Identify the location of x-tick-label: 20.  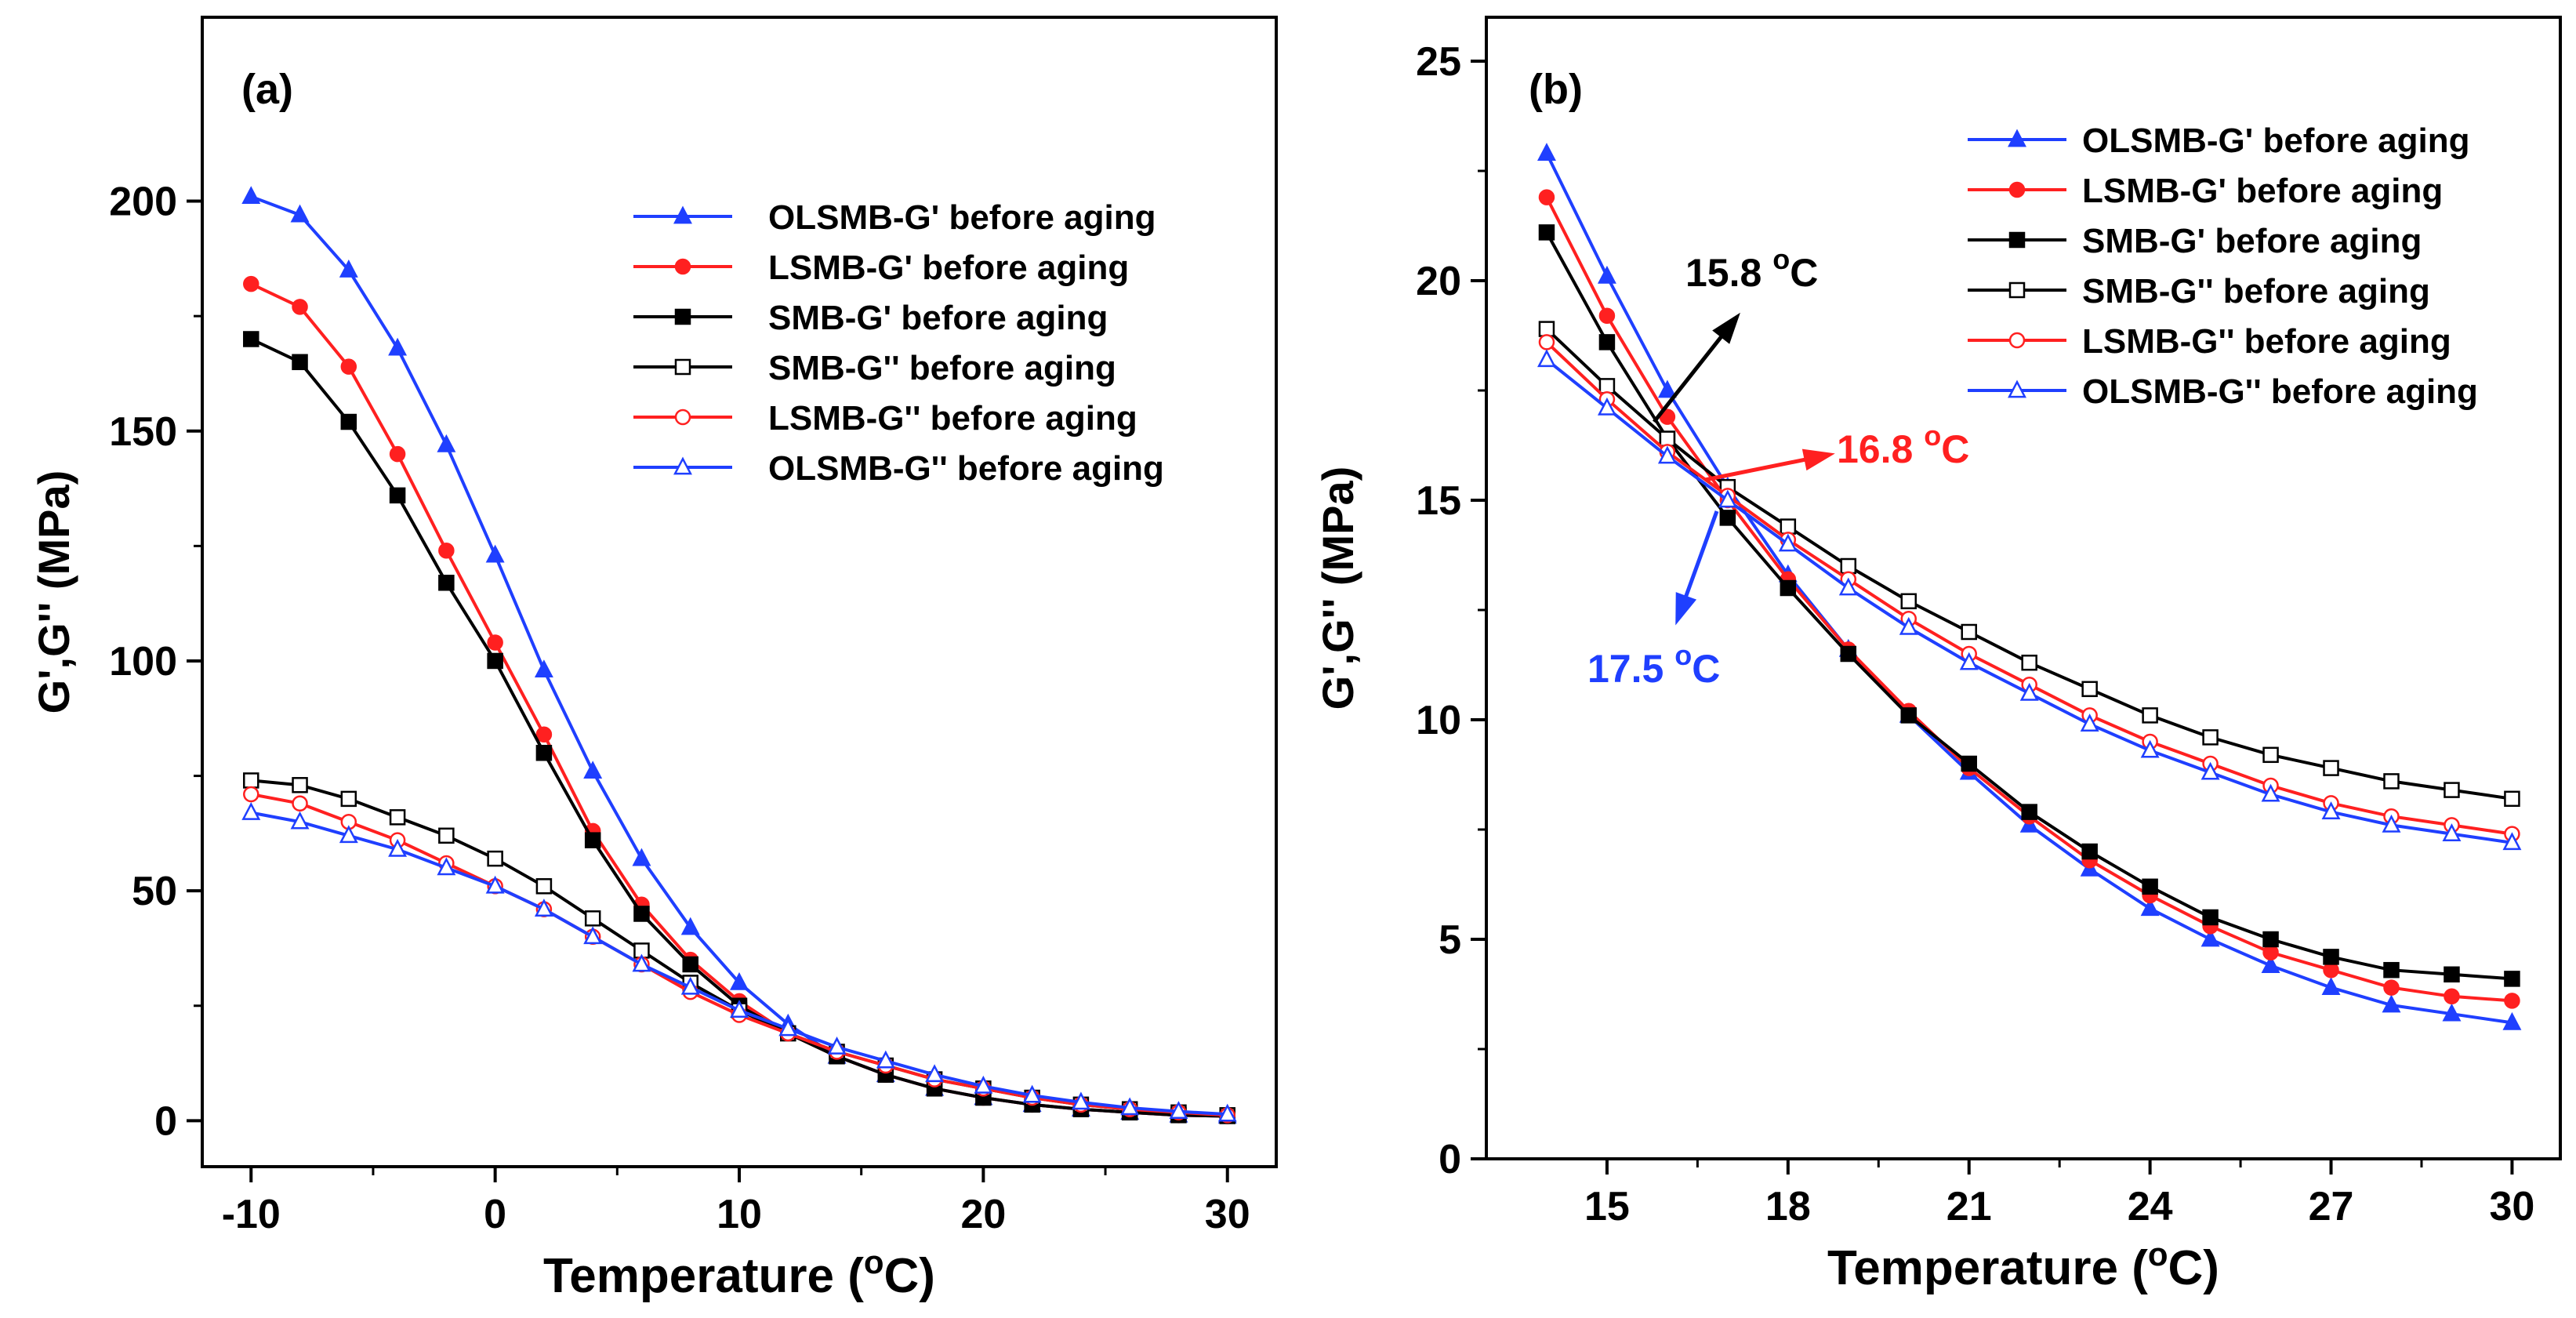
(983, 1214).